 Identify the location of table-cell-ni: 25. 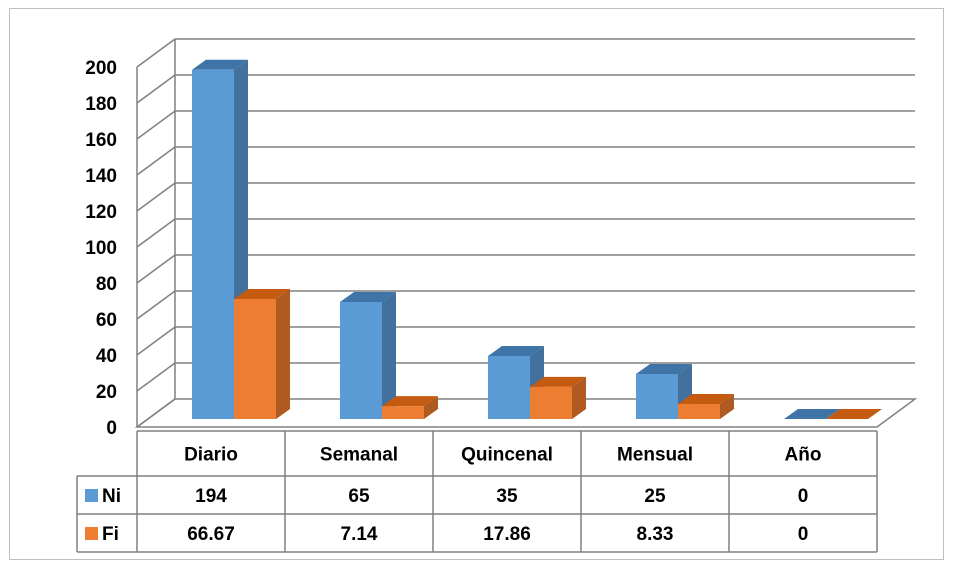
(655, 496).